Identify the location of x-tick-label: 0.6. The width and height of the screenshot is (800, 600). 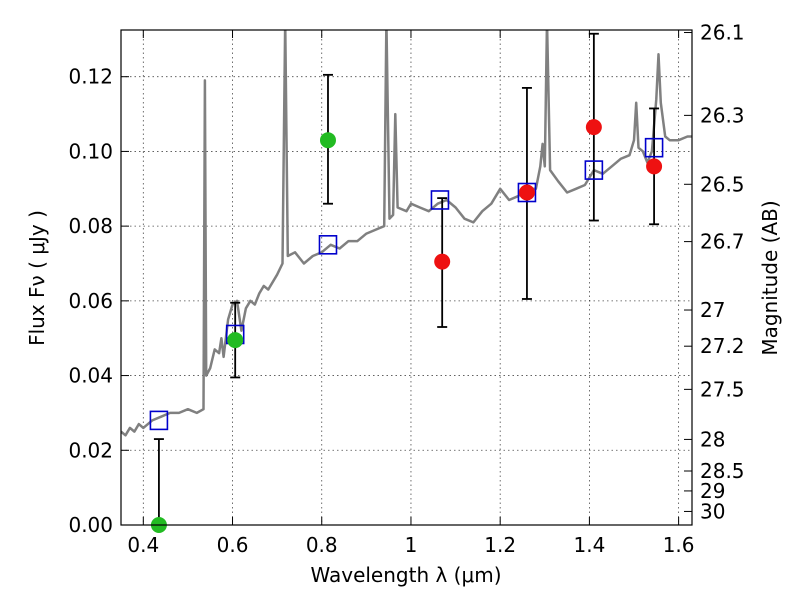
(233, 545).